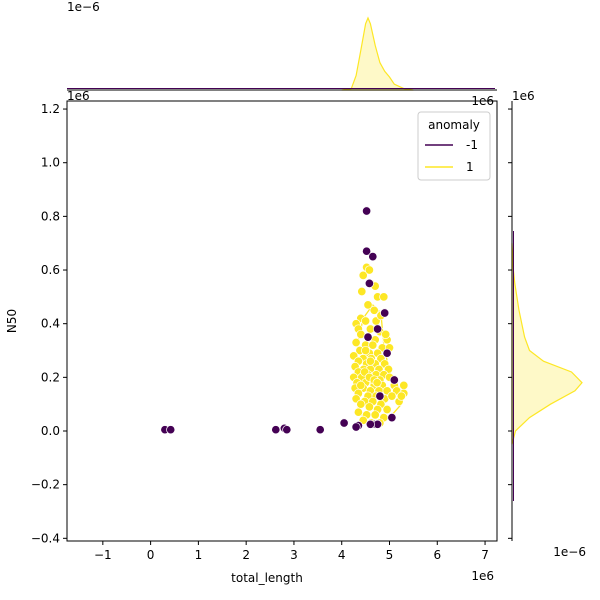 The height and width of the screenshot is (600, 600). I want to click on legend-title: anomaly, so click(454, 125).